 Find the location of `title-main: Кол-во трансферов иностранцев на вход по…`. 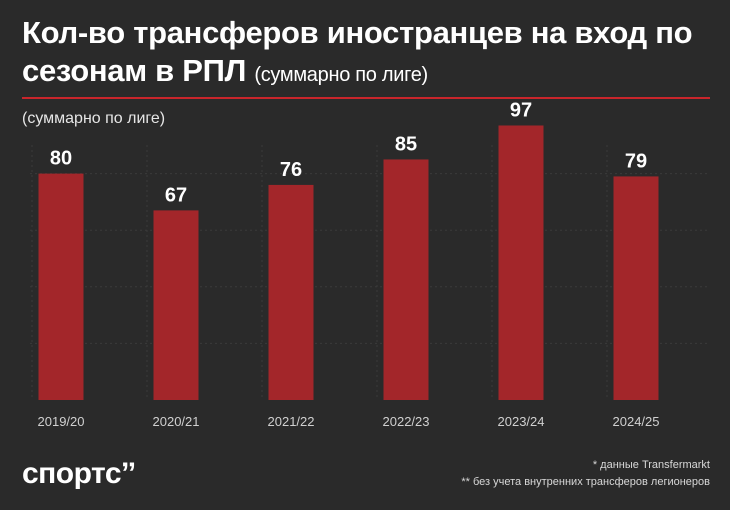

title-main: Кол-во трансферов иностранцев на вход по… is located at coordinates (357, 51).